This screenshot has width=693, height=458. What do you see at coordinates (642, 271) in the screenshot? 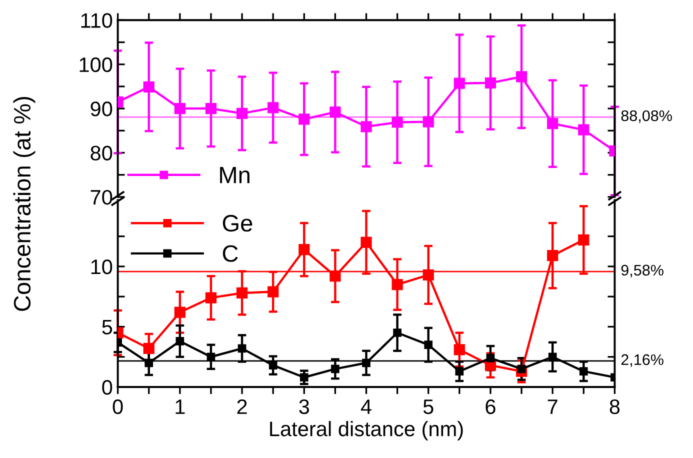
I see `ref-line-label: 9,58%` at bounding box center [642, 271].